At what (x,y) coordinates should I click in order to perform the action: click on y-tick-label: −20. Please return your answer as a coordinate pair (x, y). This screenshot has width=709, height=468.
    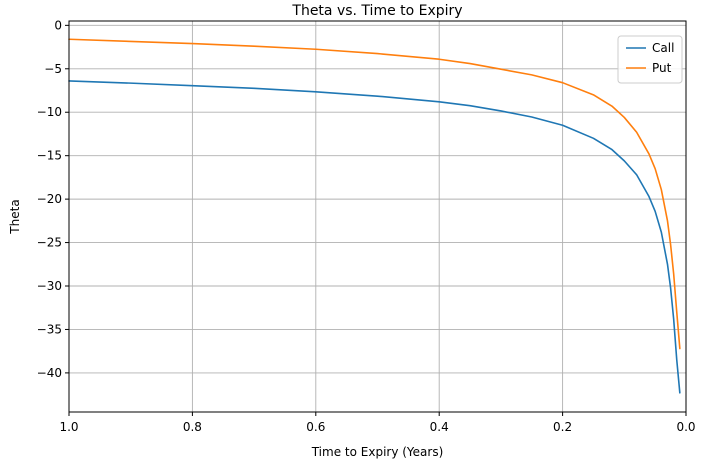
    Looking at the image, I should click on (49, 199).